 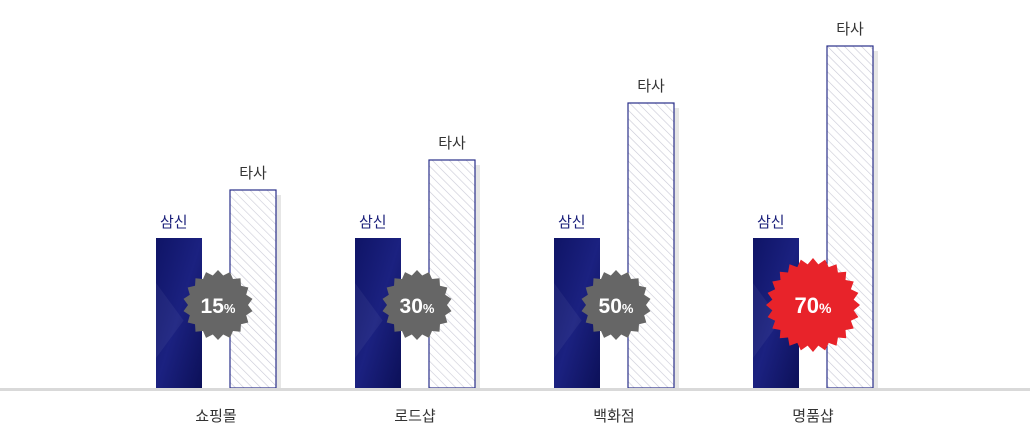 I want to click on bar-label-tasa-0: 타사, so click(x=253, y=173).